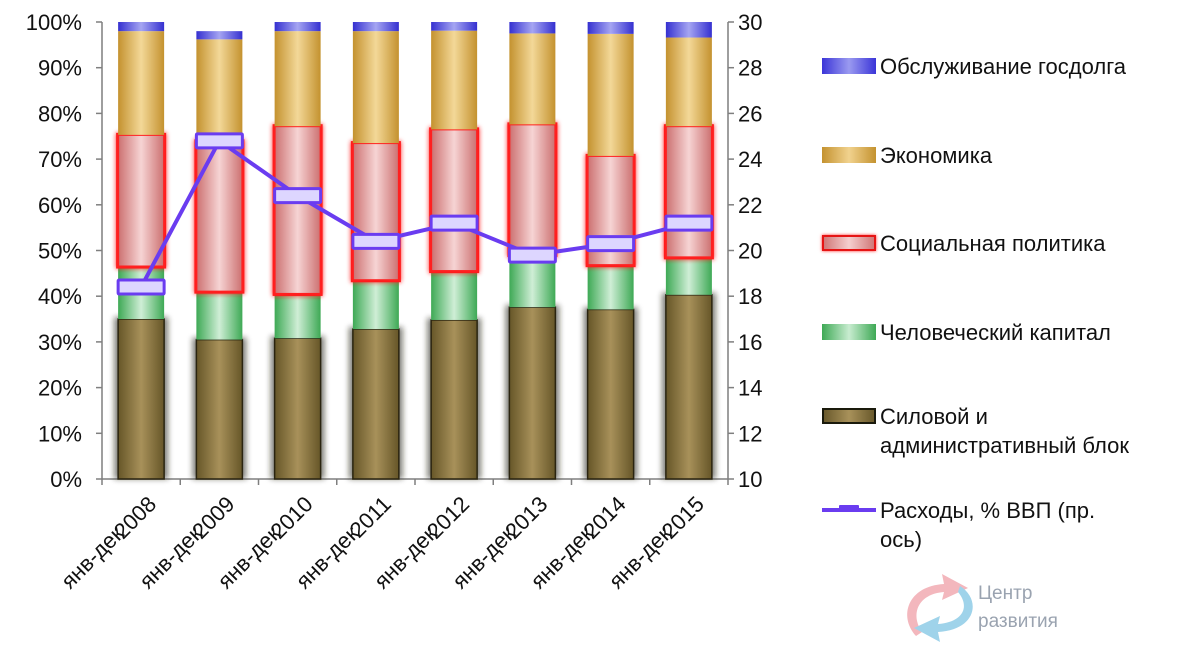 The width and height of the screenshot is (1192, 648). I want to click on legend-item-econ: Экономика, so click(907, 155).